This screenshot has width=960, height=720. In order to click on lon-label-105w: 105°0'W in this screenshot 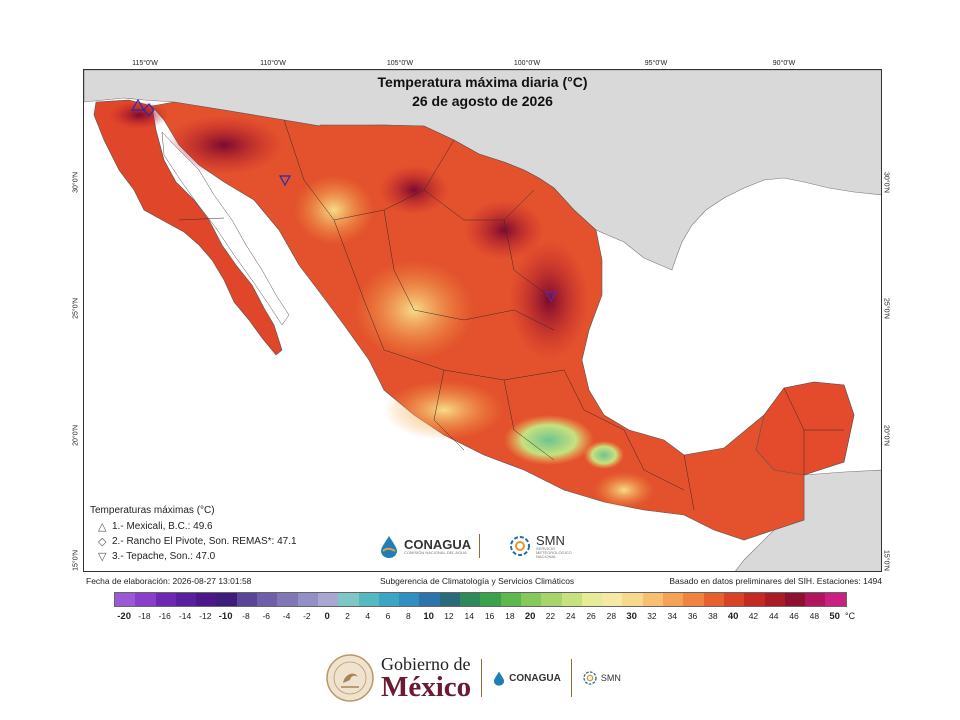, I will do `click(400, 63)`.